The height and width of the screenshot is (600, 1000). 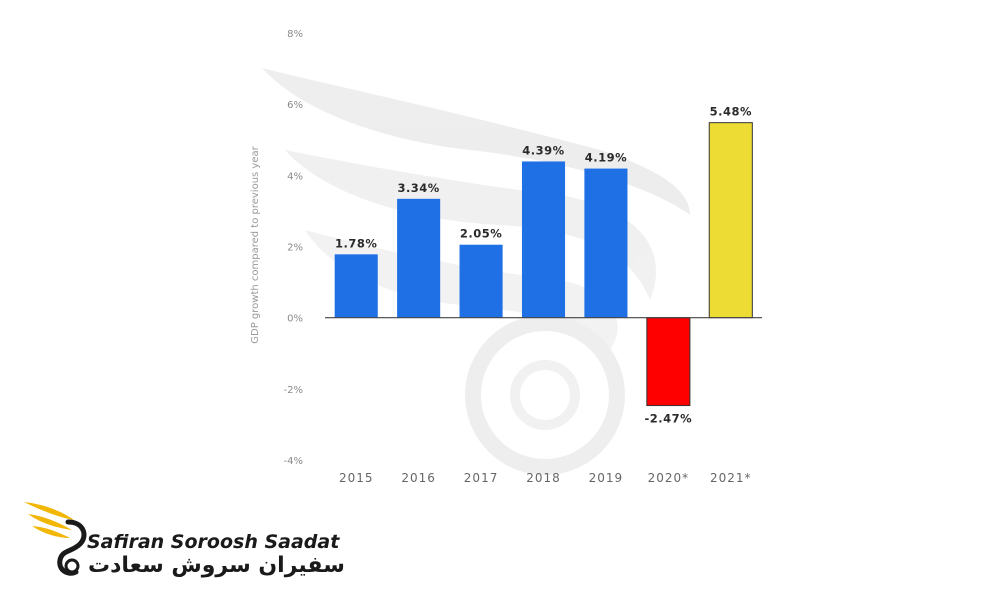 What do you see at coordinates (543, 239) in the screenshot?
I see `bar-2018` at bounding box center [543, 239].